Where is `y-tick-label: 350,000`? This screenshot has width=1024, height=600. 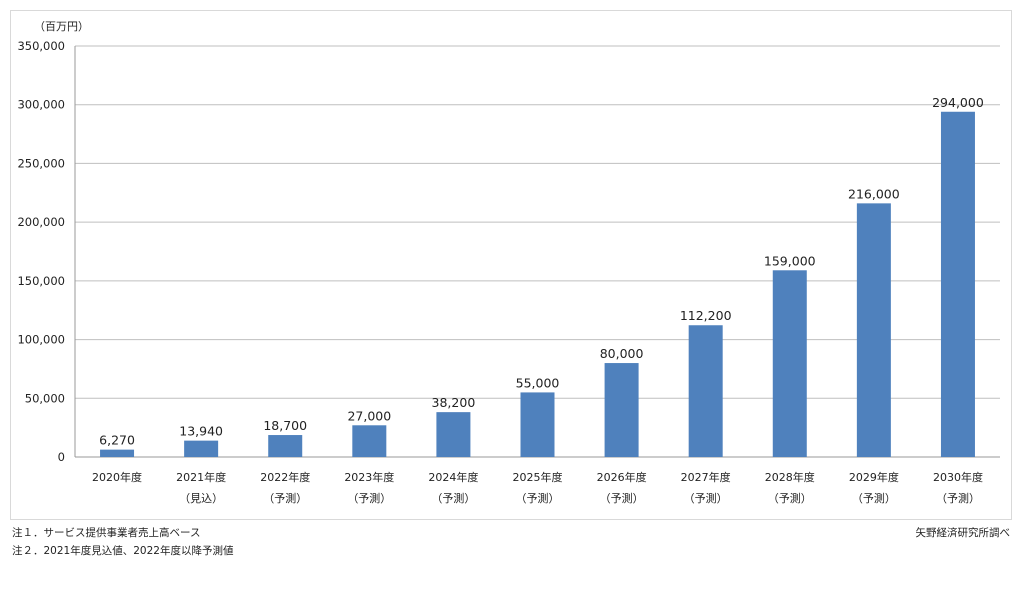
y-tick-label: 350,000 is located at coordinates (41, 46).